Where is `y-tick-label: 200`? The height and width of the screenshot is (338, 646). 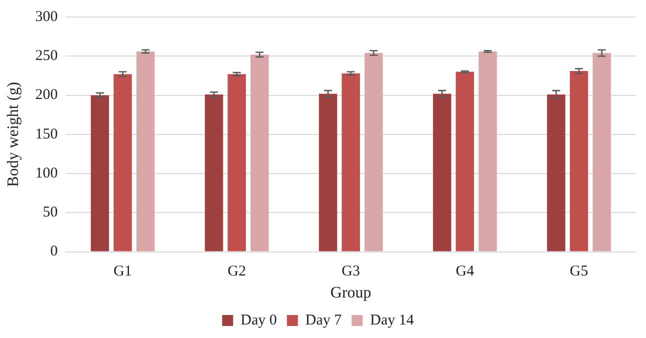
y-tick-label: 200 is located at coordinates (46, 95).